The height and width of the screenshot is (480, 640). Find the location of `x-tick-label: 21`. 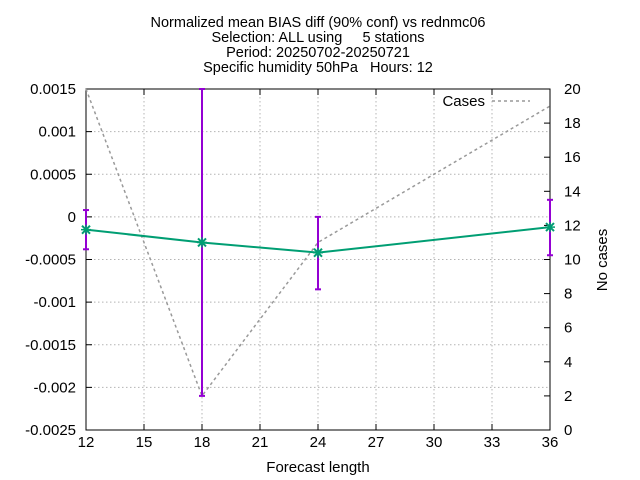

x-tick-label: 21 is located at coordinates (260, 442).